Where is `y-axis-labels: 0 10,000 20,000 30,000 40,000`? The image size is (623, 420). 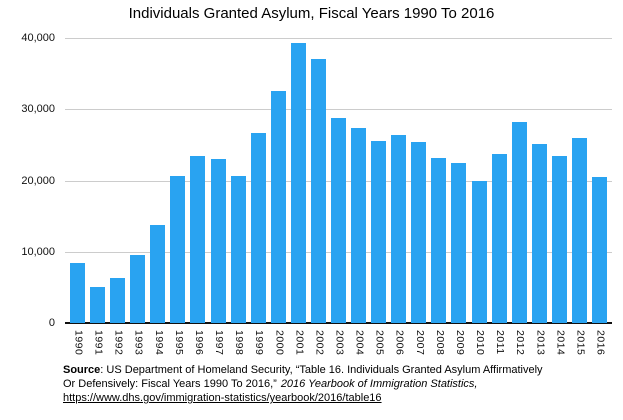
y-axis-labels: 0 10,000 20,000 30,000 40,000 is located at coordinates (31, 180).